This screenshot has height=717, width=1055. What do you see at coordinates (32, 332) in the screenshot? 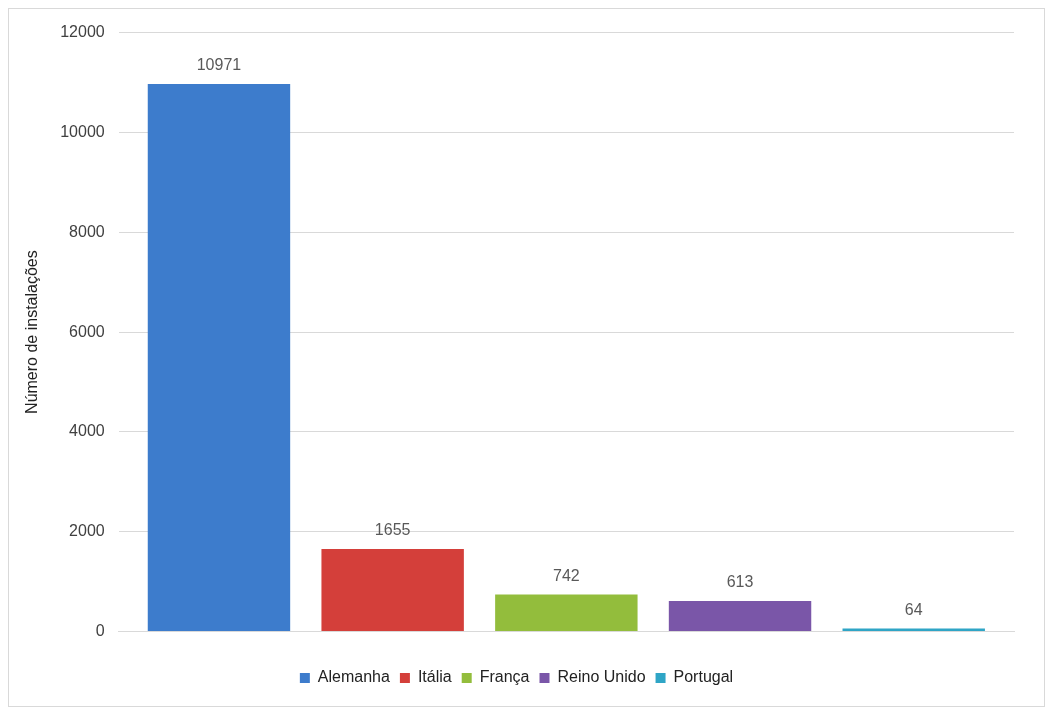
I see `y-axis-title: Número de instalações` at bounding box center [32, 332].